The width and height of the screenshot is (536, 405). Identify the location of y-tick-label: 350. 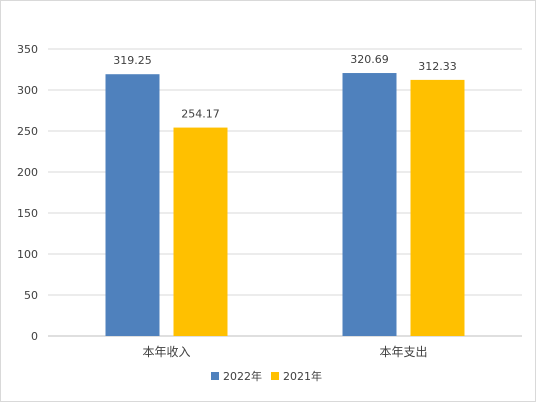
(27, 49).